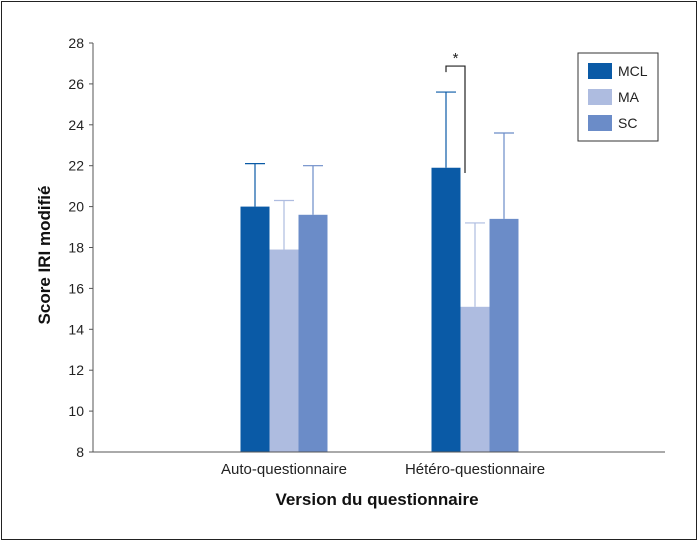  What do you see at coordinates (456, 58) in the screenshot?
I see `significance-star: *` at bounding box center [456, 58].